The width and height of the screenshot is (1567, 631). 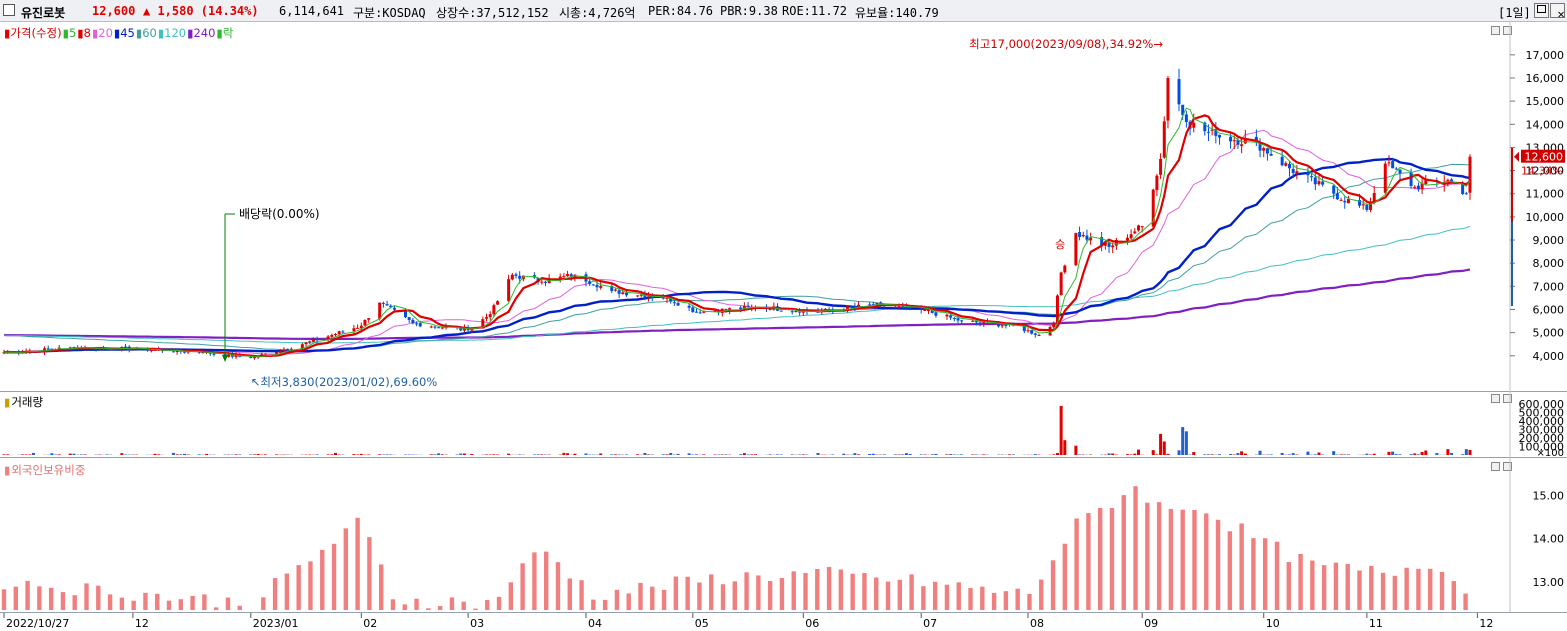 What do you see at coordinates (1557, 10) in the screenshot?
I see `close-button: ✕` at bounding box center [1557, 10].